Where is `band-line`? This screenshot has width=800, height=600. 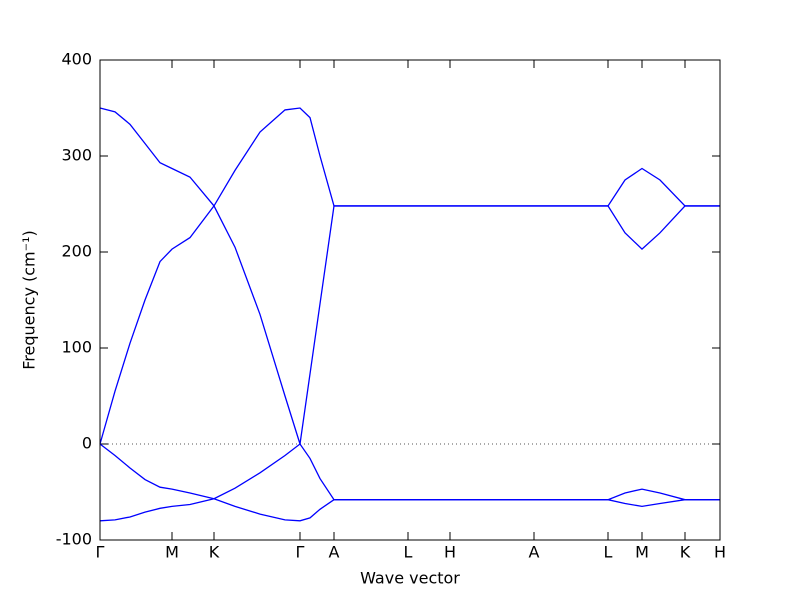 band-line is located at coordinates (409, 482).